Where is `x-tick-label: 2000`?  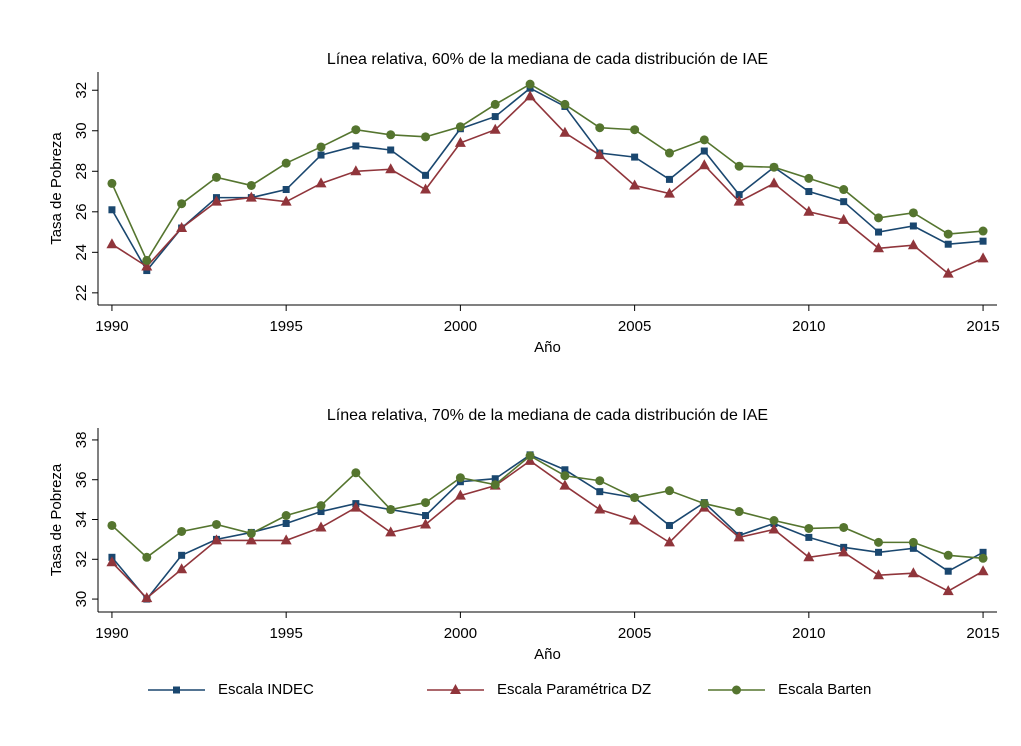
x-tick-label: 2000 is located at coordinates (460, 633).